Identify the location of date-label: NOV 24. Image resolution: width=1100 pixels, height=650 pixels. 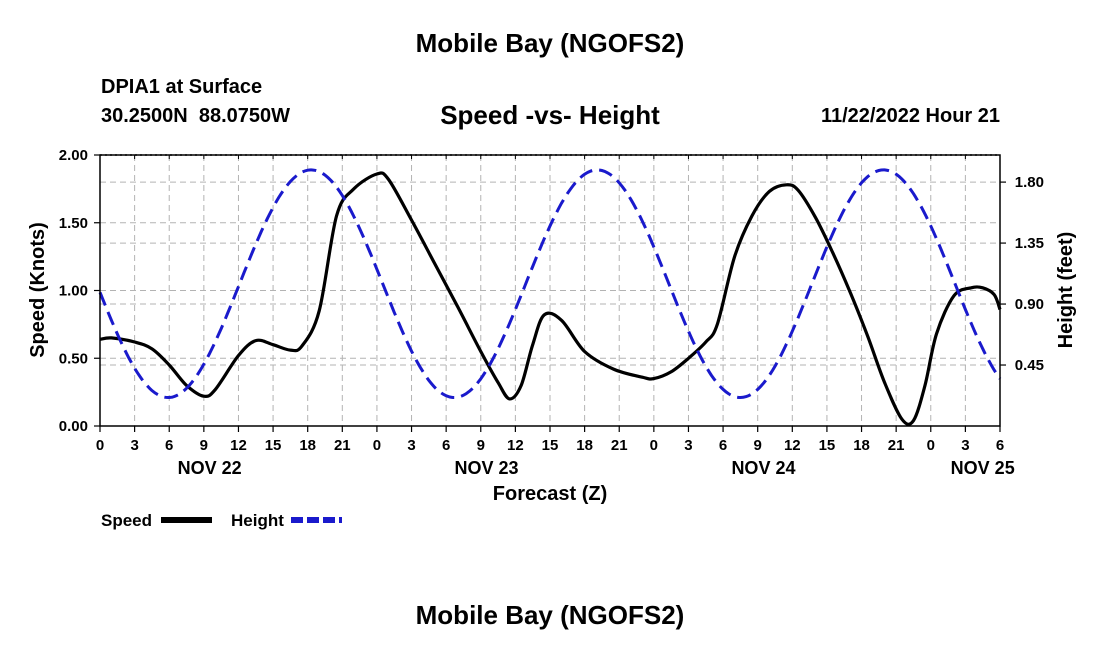
(763, 468).